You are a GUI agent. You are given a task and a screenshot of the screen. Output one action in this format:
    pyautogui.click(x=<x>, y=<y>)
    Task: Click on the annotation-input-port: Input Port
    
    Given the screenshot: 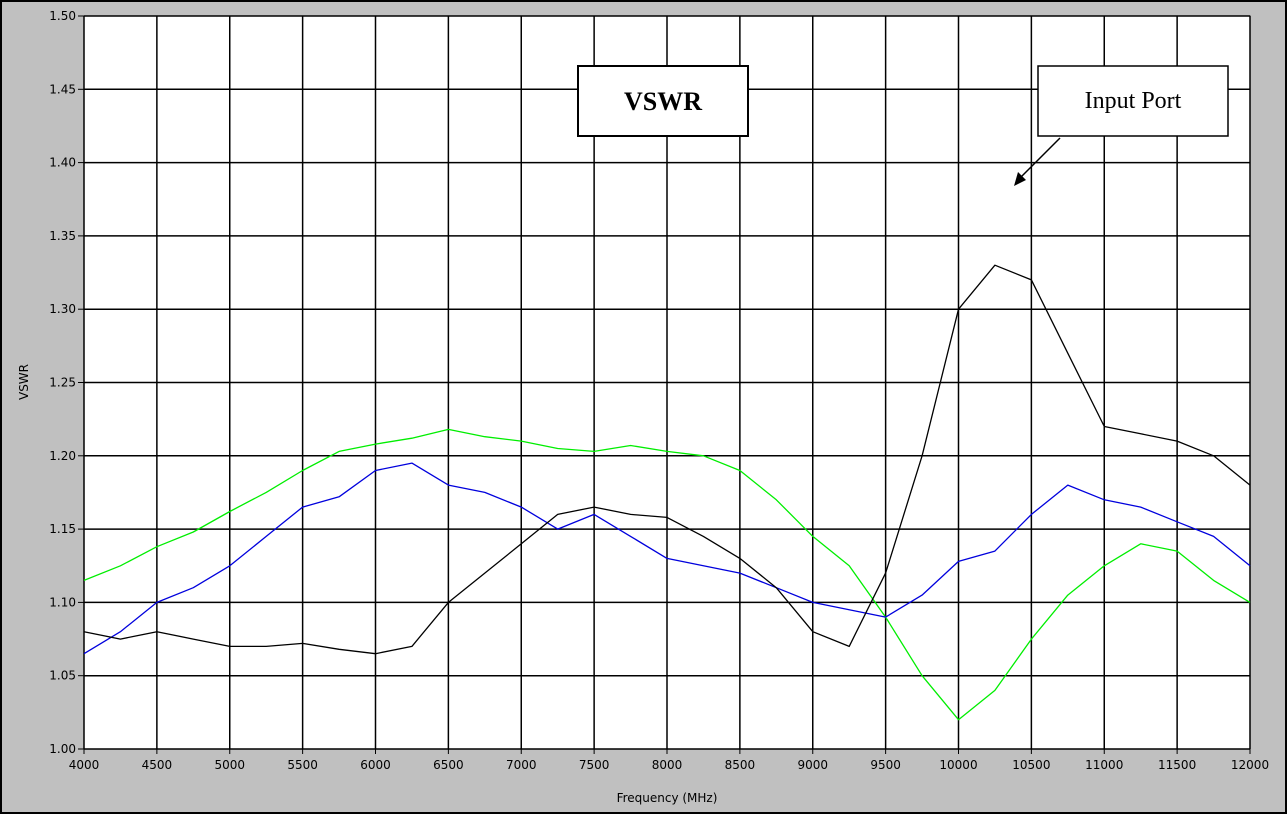 What is the action you would take?
    pyautogui.click(x=1121, y=125)
    